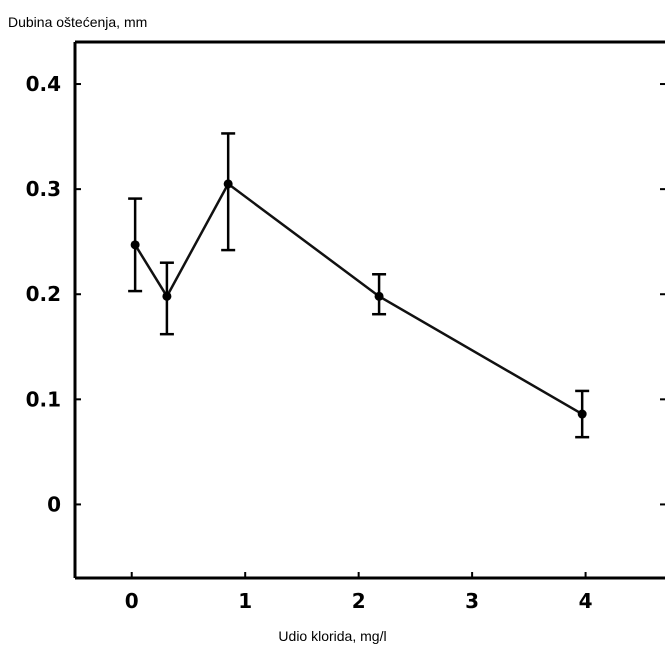 The image size is (665, 648). What do you see at coordinates (43, 399) in the screenshot?
I see `y-tick-label: 0.1` at bounding box center [43, 399].